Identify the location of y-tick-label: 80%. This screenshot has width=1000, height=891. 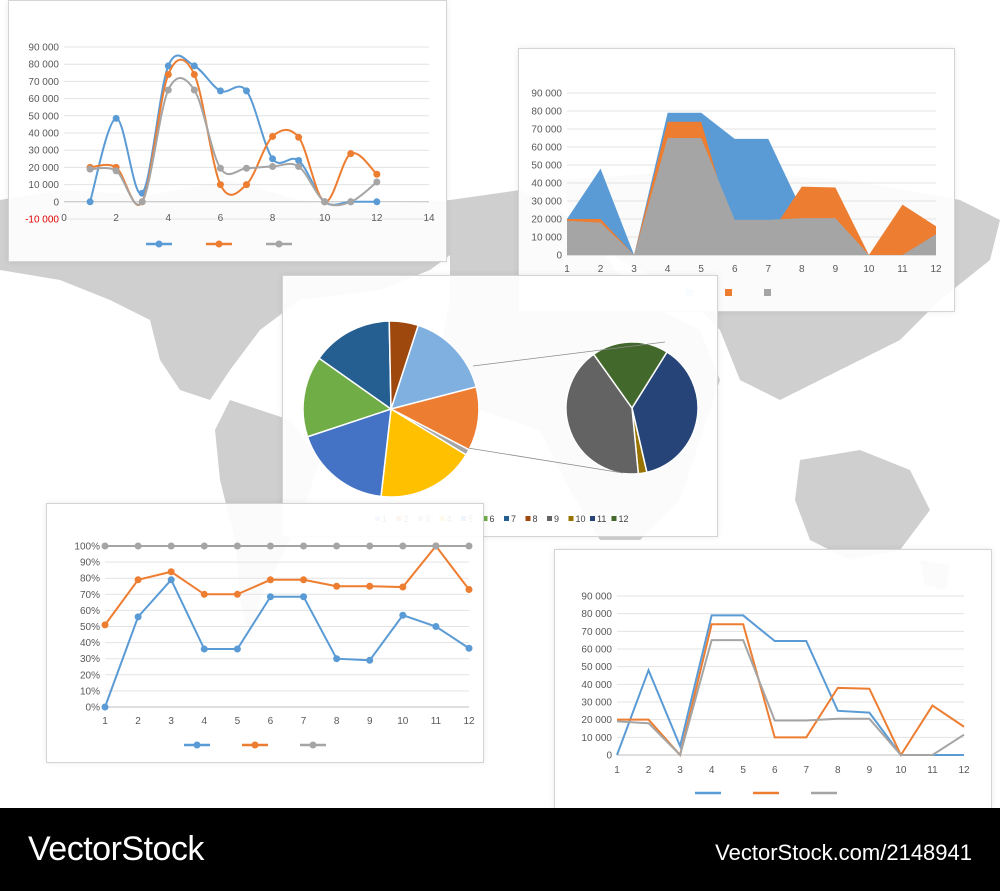
(90, 579).